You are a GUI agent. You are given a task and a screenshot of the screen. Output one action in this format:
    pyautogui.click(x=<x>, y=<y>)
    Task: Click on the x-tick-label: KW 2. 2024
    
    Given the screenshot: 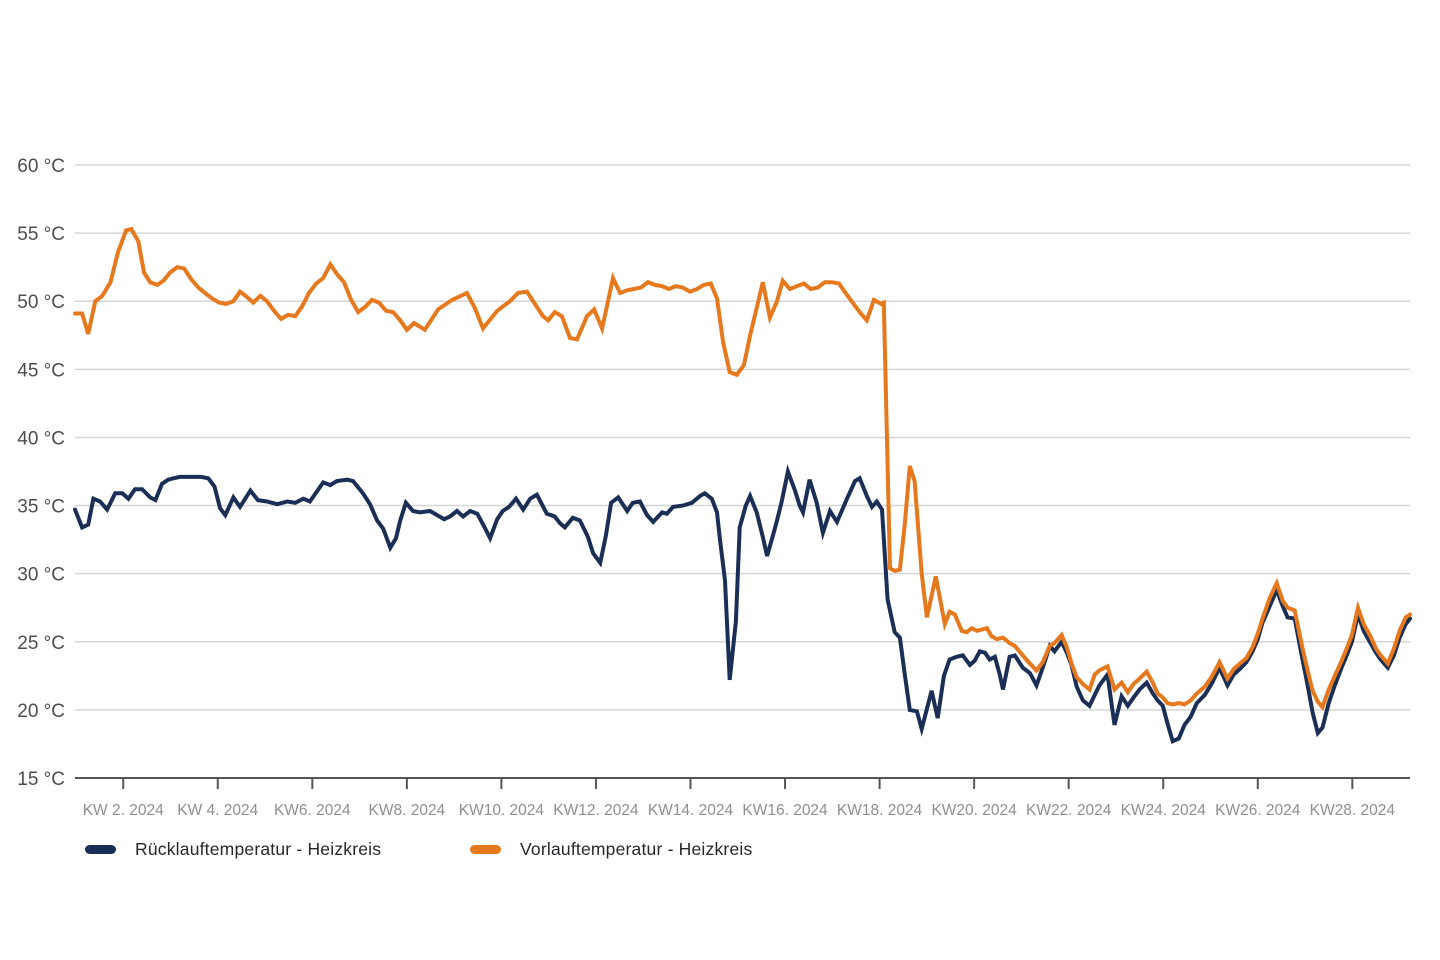 What is the action you would take?
    pyautogui.click(x=123, y=810)
    